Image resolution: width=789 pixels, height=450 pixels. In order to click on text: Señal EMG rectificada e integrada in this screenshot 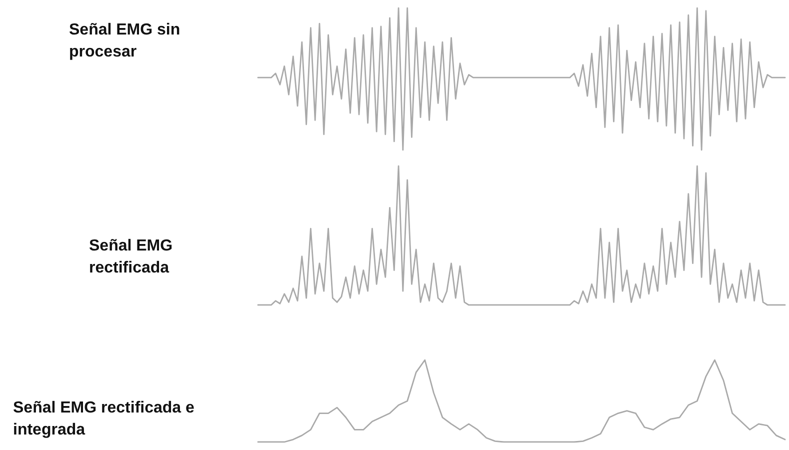, I will do `click(106, 419)`.